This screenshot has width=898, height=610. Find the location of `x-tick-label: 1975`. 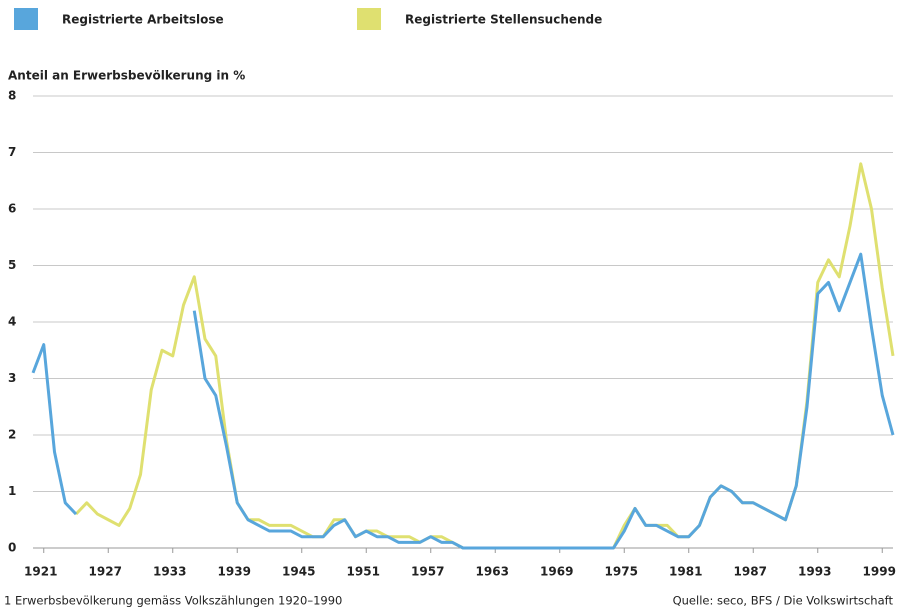

x-tick-label: 1975 is located at coordinates (621, 572).